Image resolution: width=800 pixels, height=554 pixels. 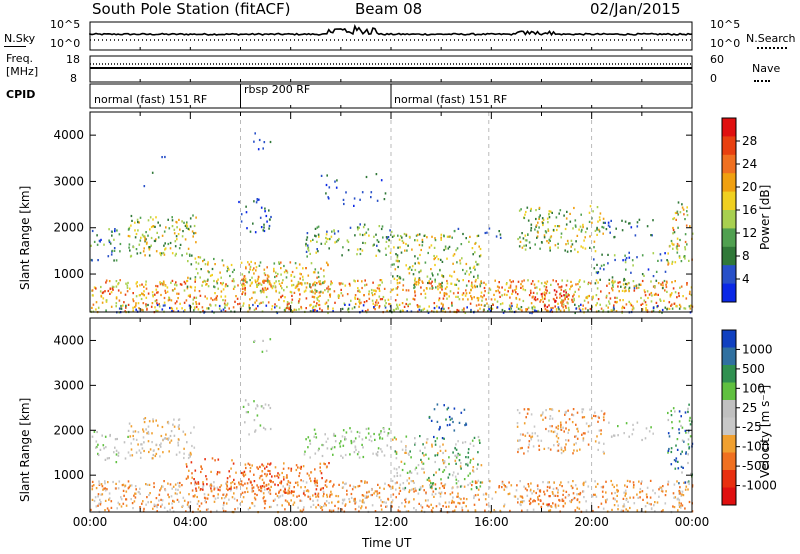 I want to click on velocity-colorbar-tick-label: 1000, so click(x=757, y=349).